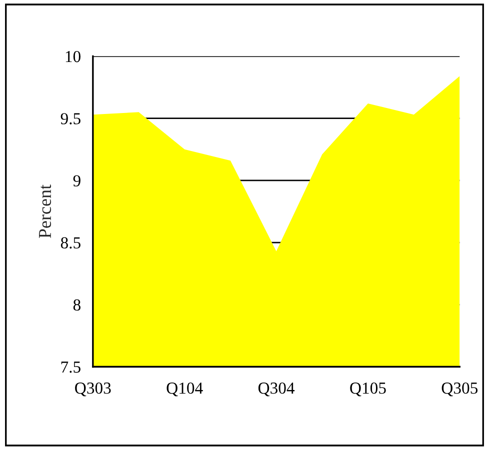 The width and height of the screenshot is (489, 450). What do you see at coordinates (460, 389) in the screenshot?
I see `x-tick-label: Q305` at bounding box center [460, 389].